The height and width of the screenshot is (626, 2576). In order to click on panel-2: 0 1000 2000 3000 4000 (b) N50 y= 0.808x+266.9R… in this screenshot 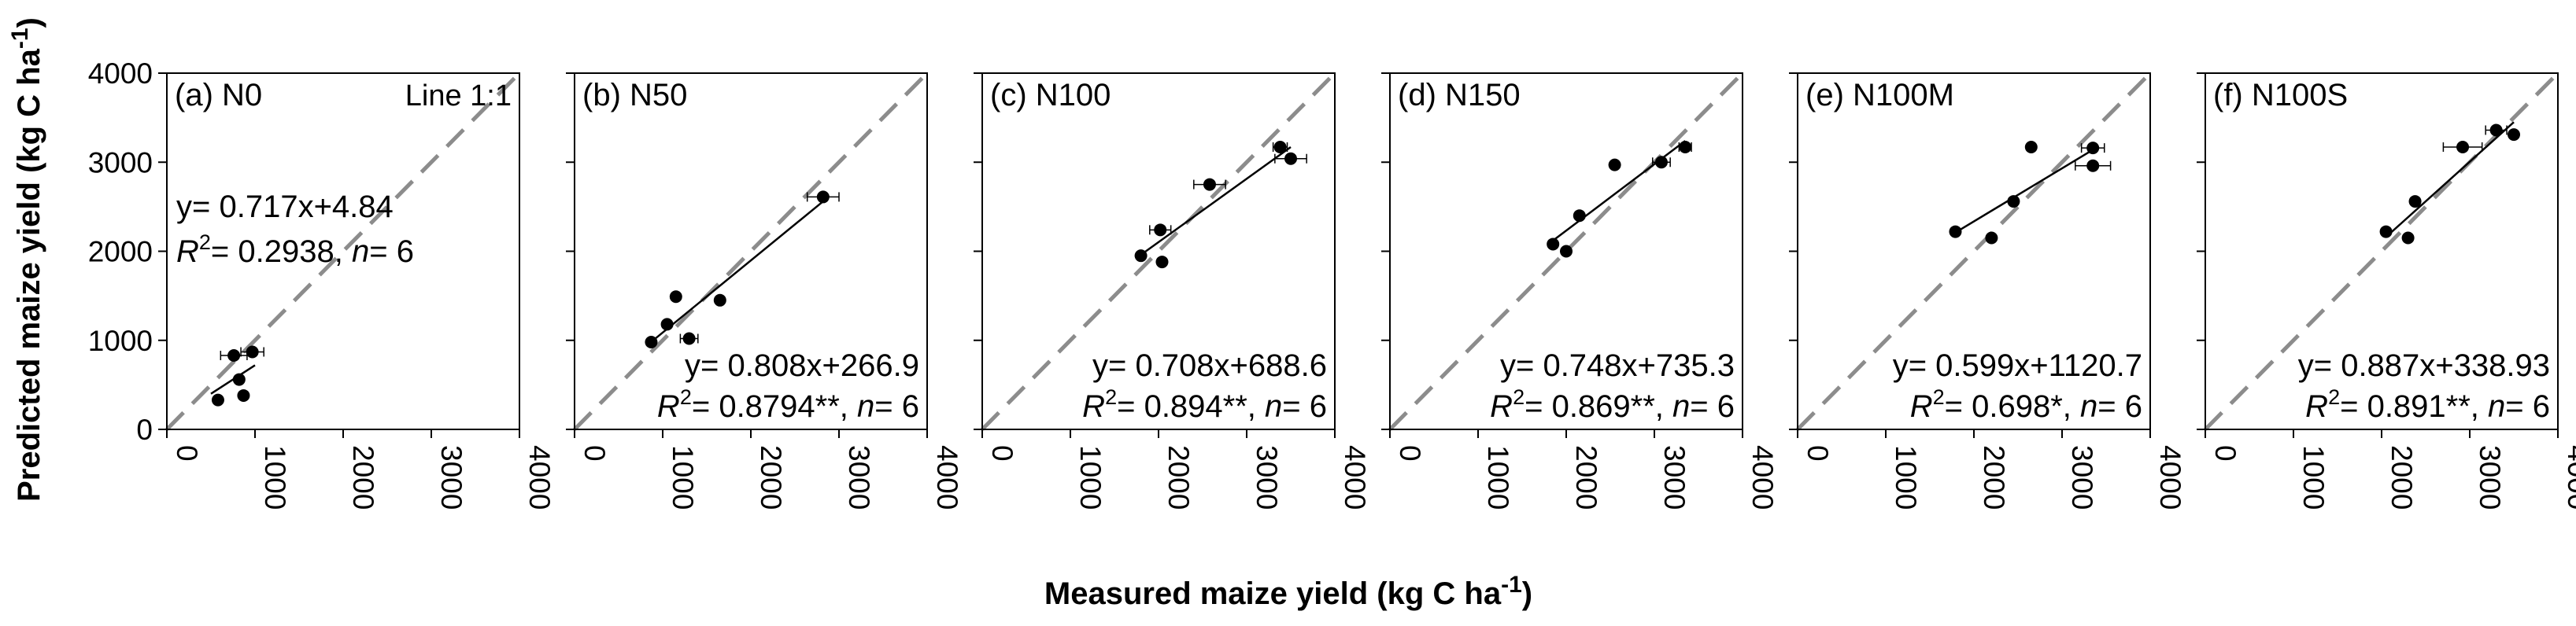, I will do `click(764, 291)`.